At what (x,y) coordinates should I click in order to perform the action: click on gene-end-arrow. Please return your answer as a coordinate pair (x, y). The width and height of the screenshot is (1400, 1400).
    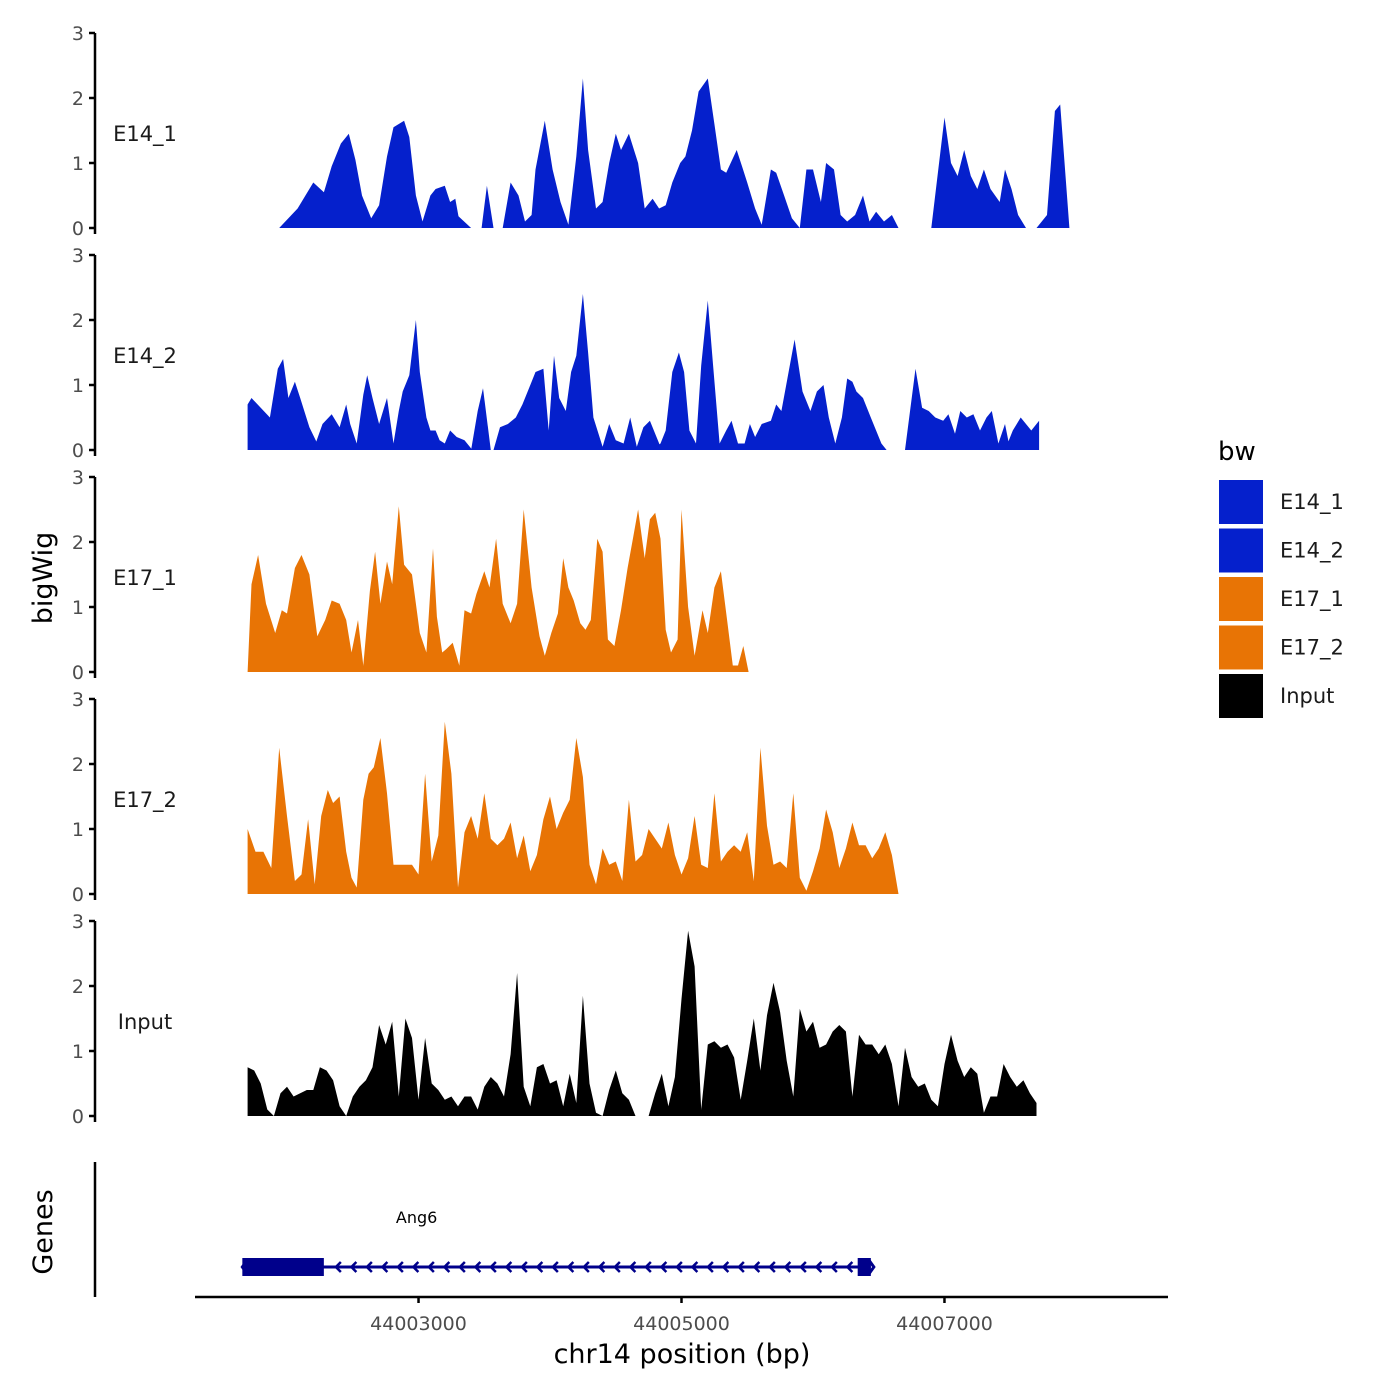
    Looking at the image, I should click on (871, 1267).